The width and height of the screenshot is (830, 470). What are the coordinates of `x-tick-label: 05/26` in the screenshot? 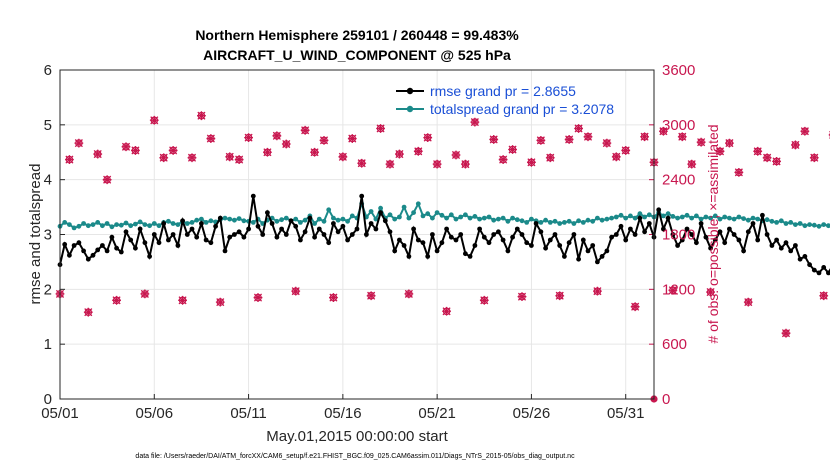 It's located at (532, 413).